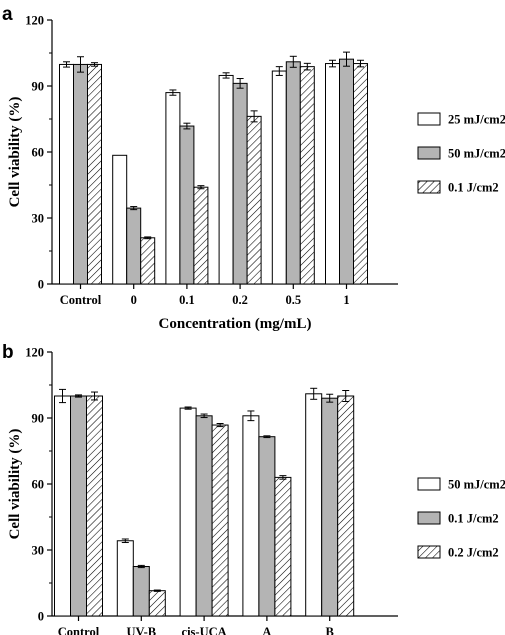  I want to click on x-tick-label: A, so click(266, 630).